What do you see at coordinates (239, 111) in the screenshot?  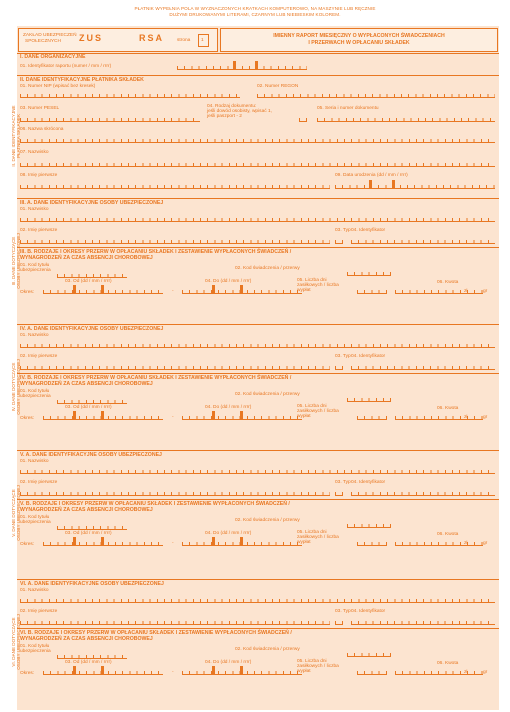 I see `doc-type-label-2: jeśli dowód osobisty, wpisać 1,` at bounding box center [239, 111].